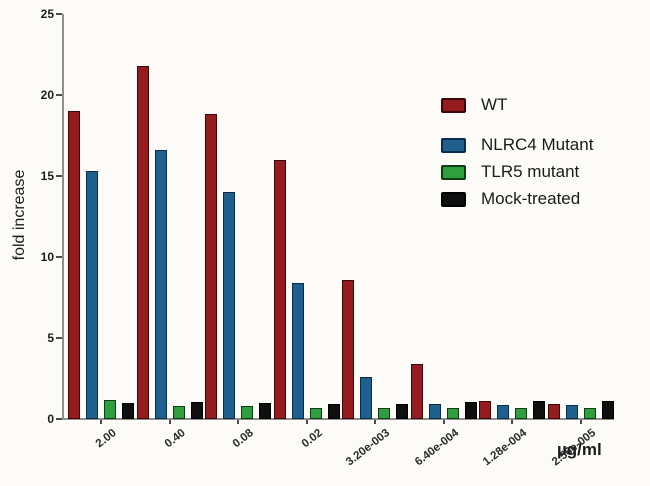  What do you see at coordinates (517, 155) in the screenshot?
I see `legend: WT NLRC4 Mutant TLR5 mutant Mock-treated` at bounding box center [517, 155].